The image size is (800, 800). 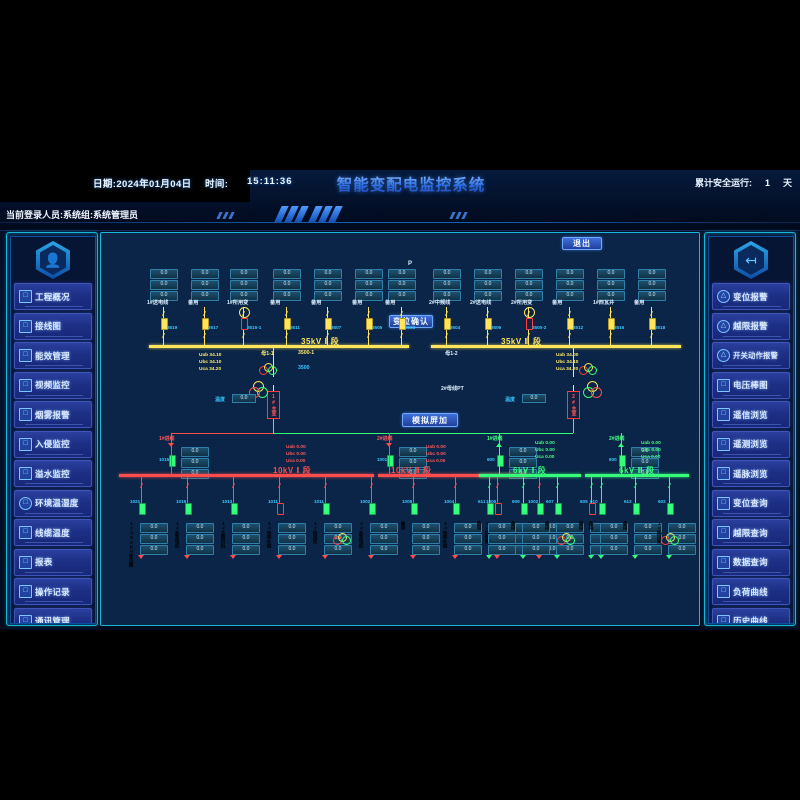 What do you see at coordinates (53, 444) in the screenshot?
I see `sidebar-item-left-5: □ 入侵监控` at bounding box center [53, 444].